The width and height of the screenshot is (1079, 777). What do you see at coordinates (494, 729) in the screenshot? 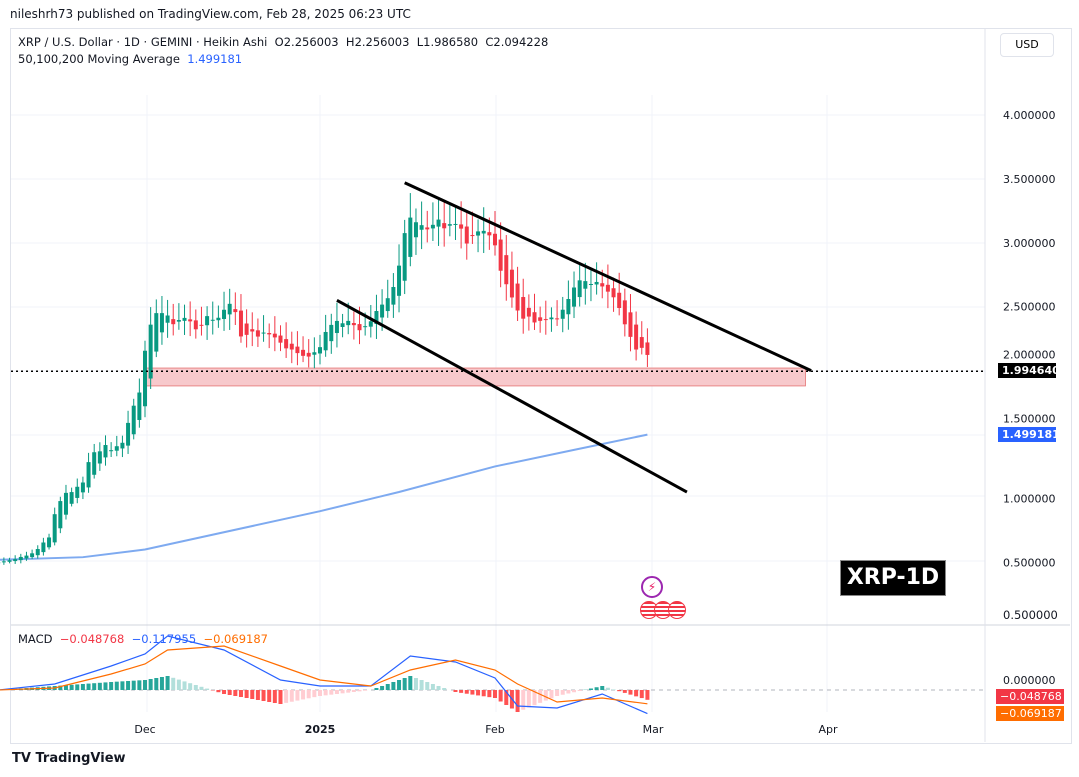
I see `x-tick-label: Feb` at bounding box center [494, 729].